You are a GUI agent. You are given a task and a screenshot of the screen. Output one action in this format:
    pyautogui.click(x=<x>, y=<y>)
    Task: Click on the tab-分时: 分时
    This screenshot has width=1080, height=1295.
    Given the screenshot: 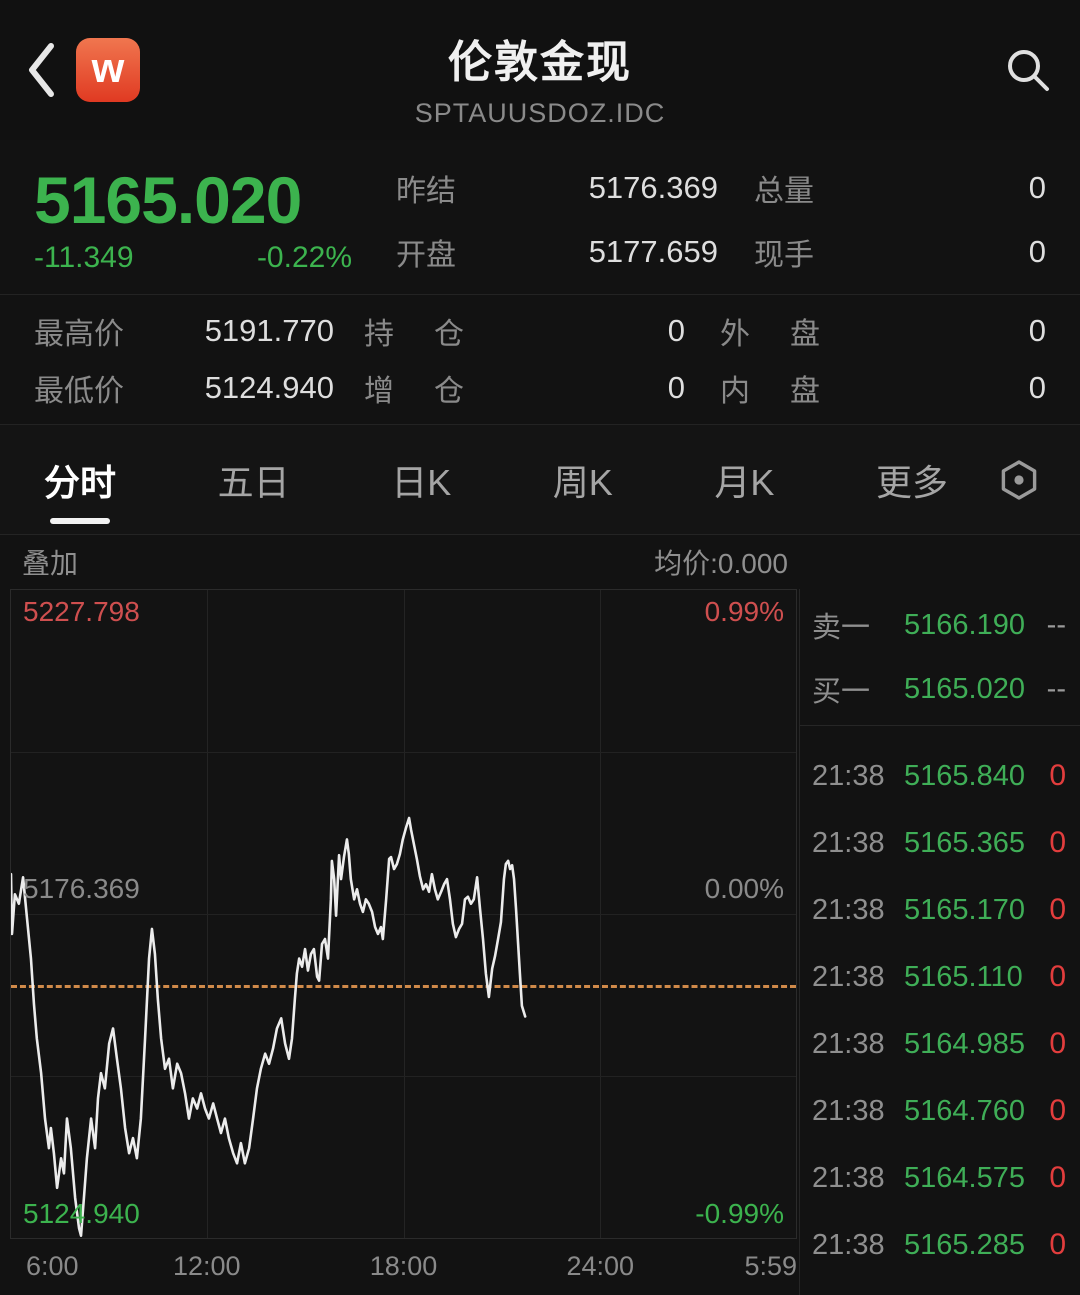 What is the action you would take?
    pyautogui.click(x=80, y=480)
    